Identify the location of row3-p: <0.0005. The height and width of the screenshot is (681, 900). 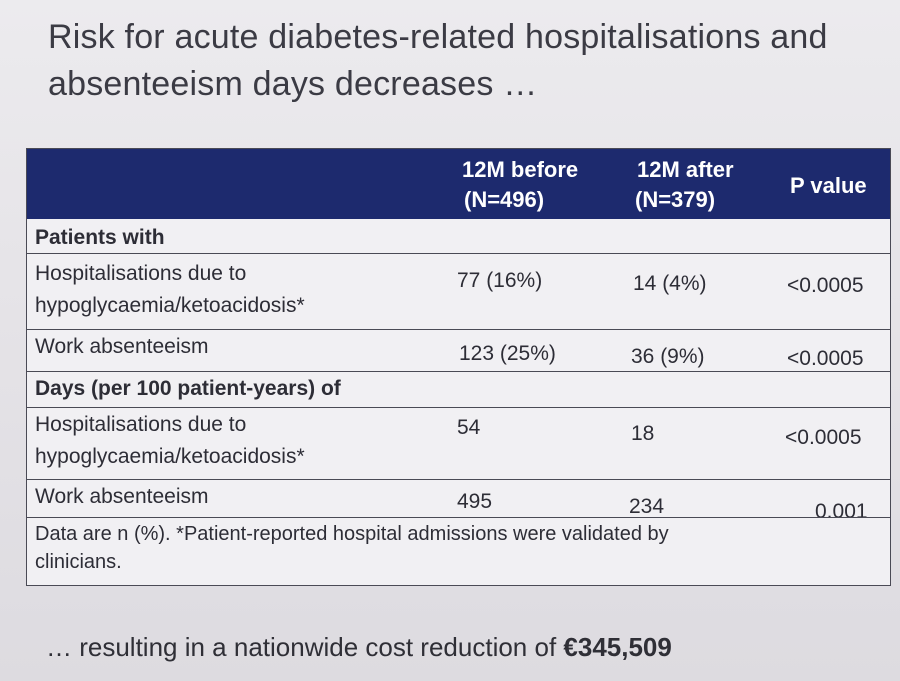
(823, 437).